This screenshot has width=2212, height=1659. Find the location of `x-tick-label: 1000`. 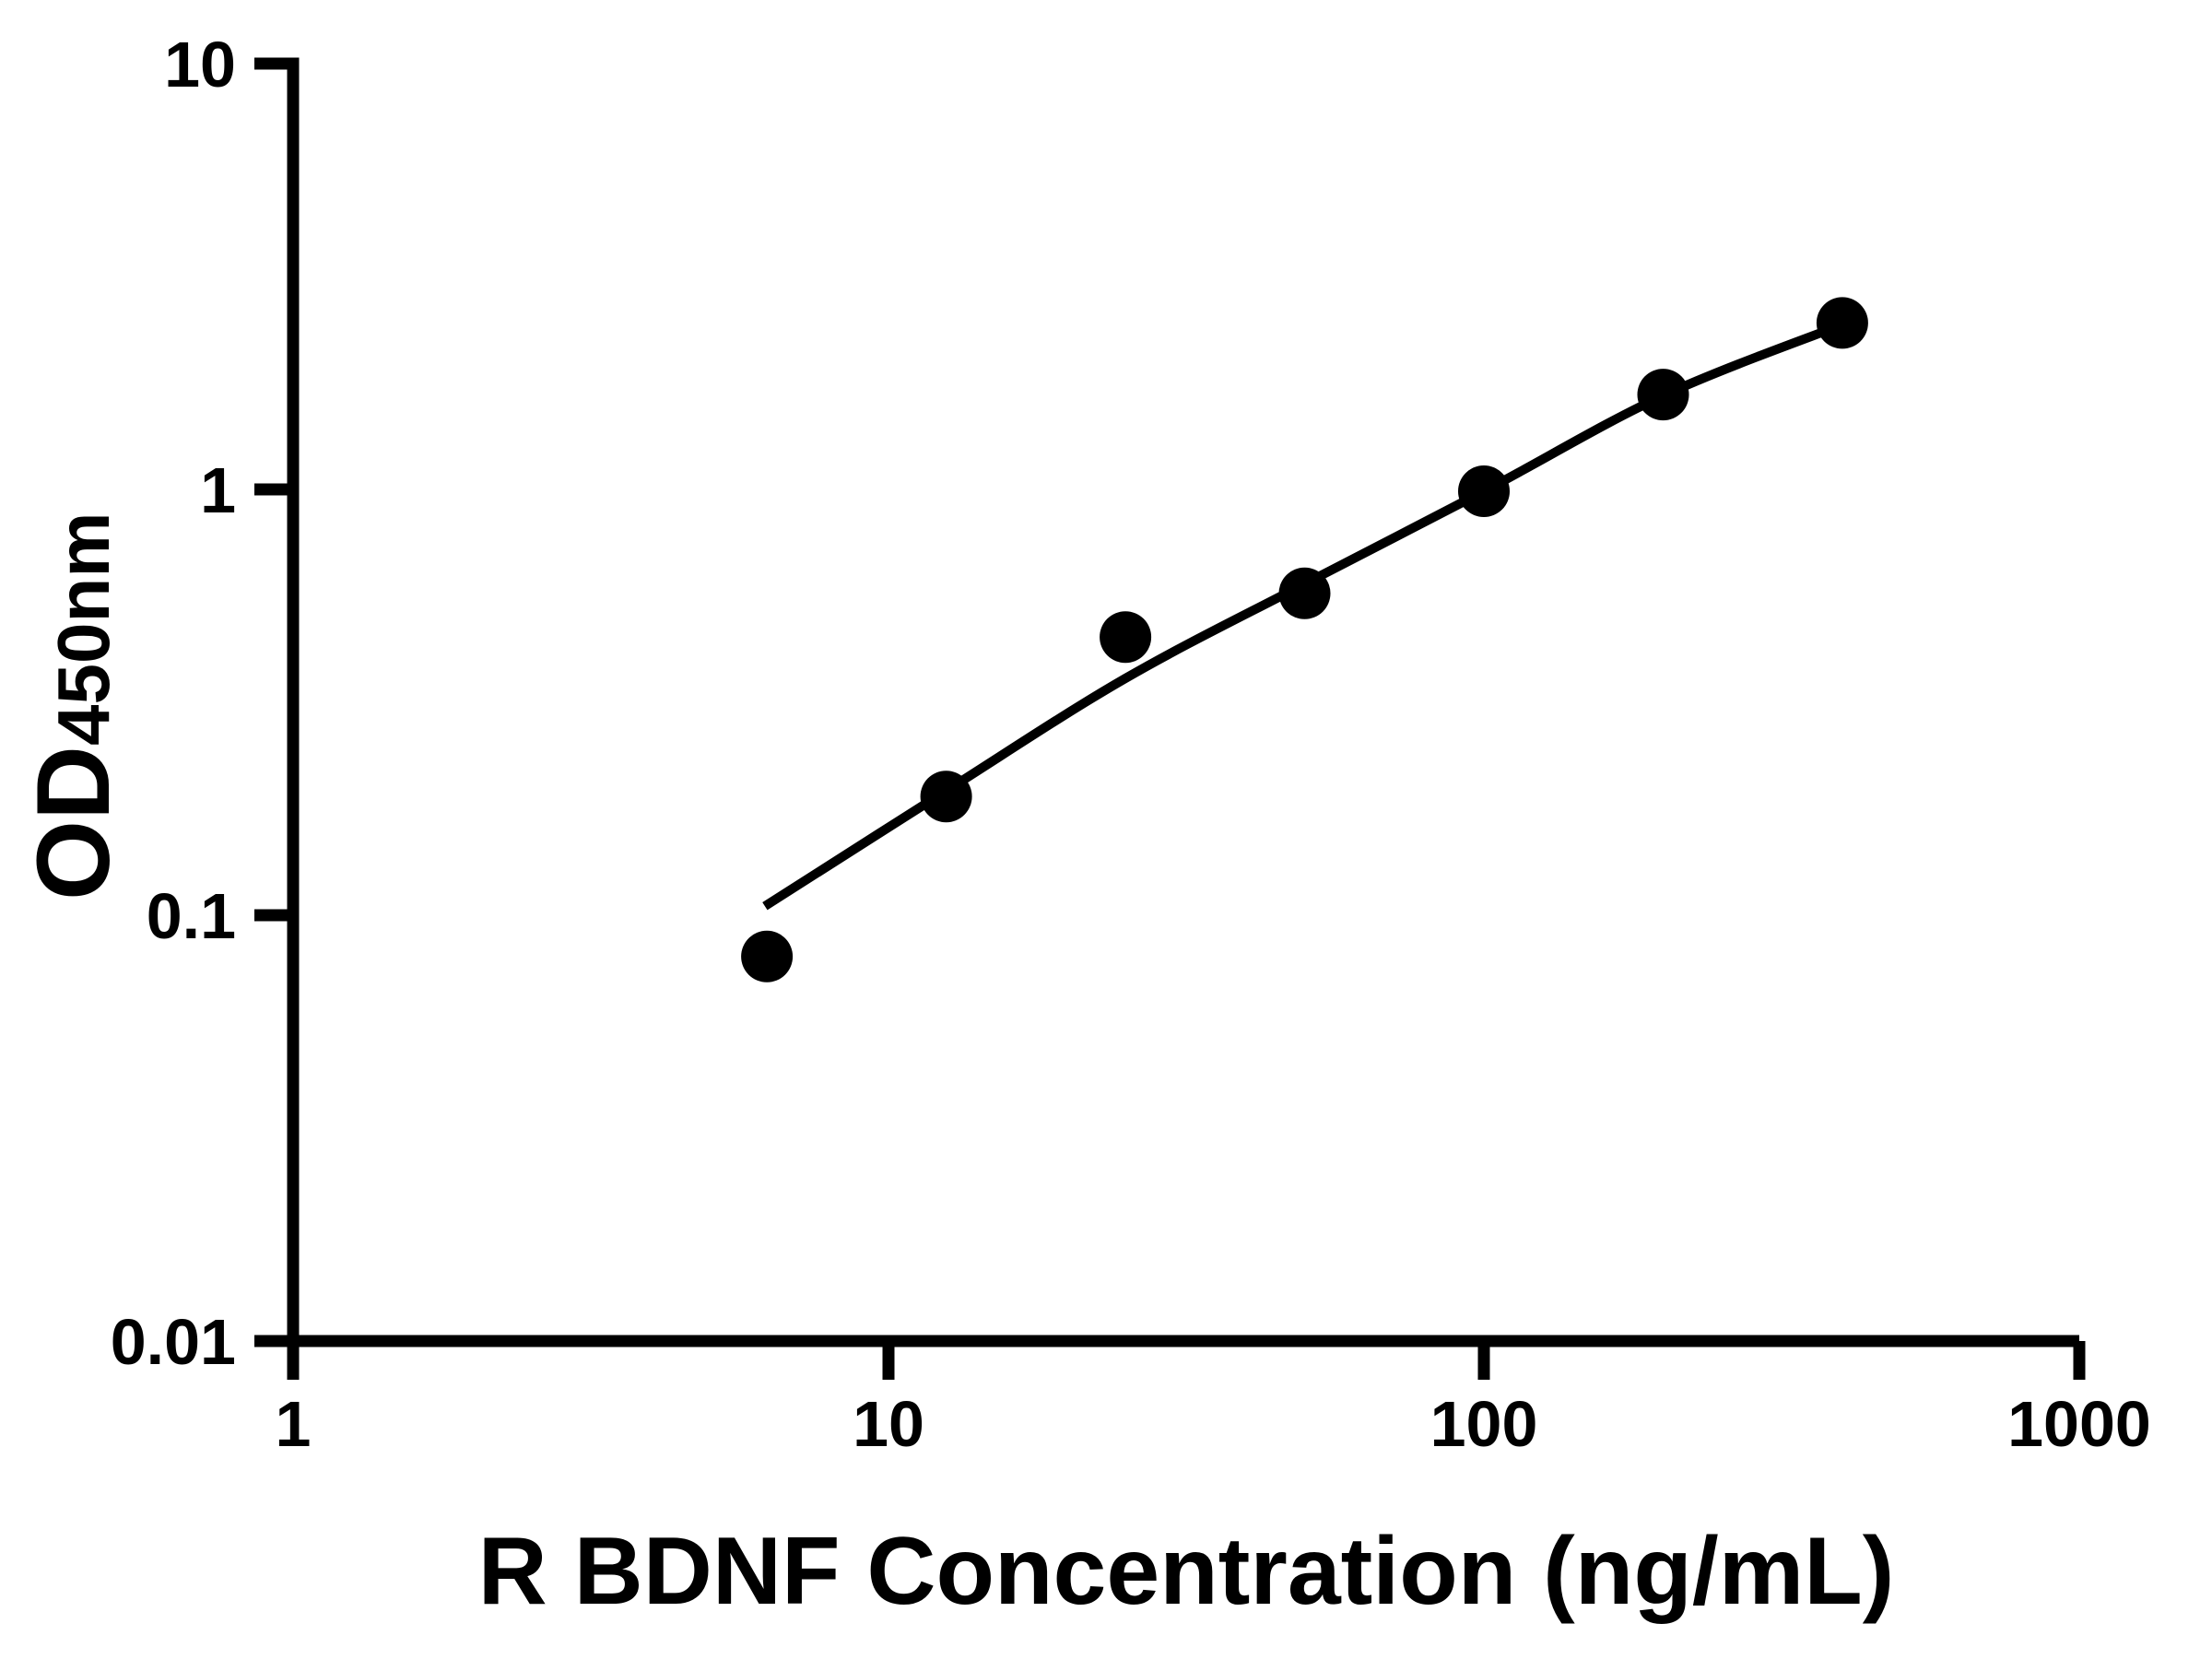

x-tick-label: 1000 is located at coordinates (2079, 1424).